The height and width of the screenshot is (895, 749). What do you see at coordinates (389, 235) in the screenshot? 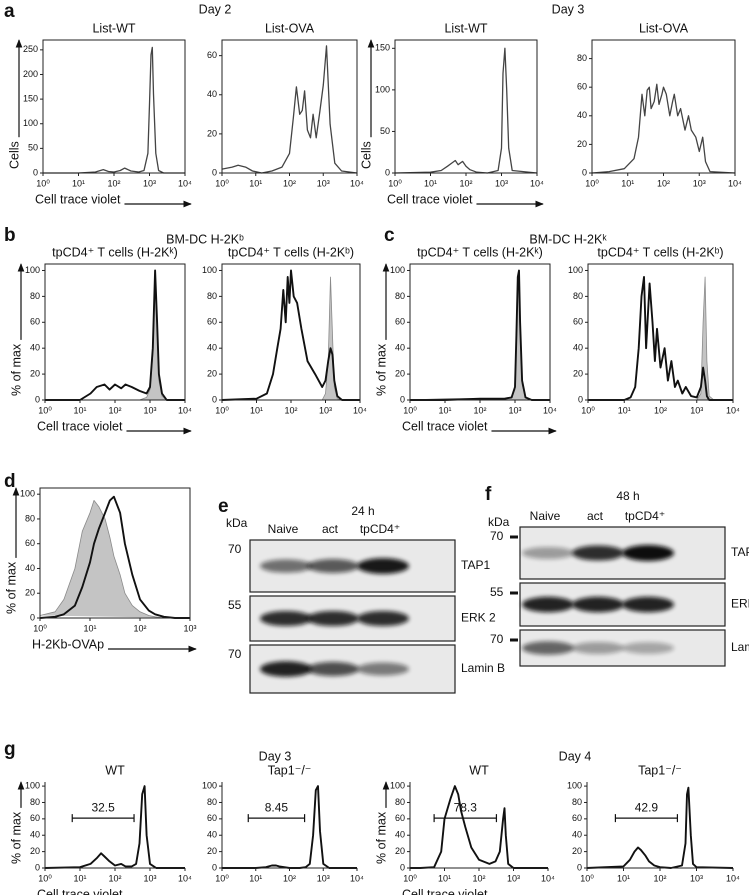
I see `panel-letter: c` at bounding box center [389, 235].